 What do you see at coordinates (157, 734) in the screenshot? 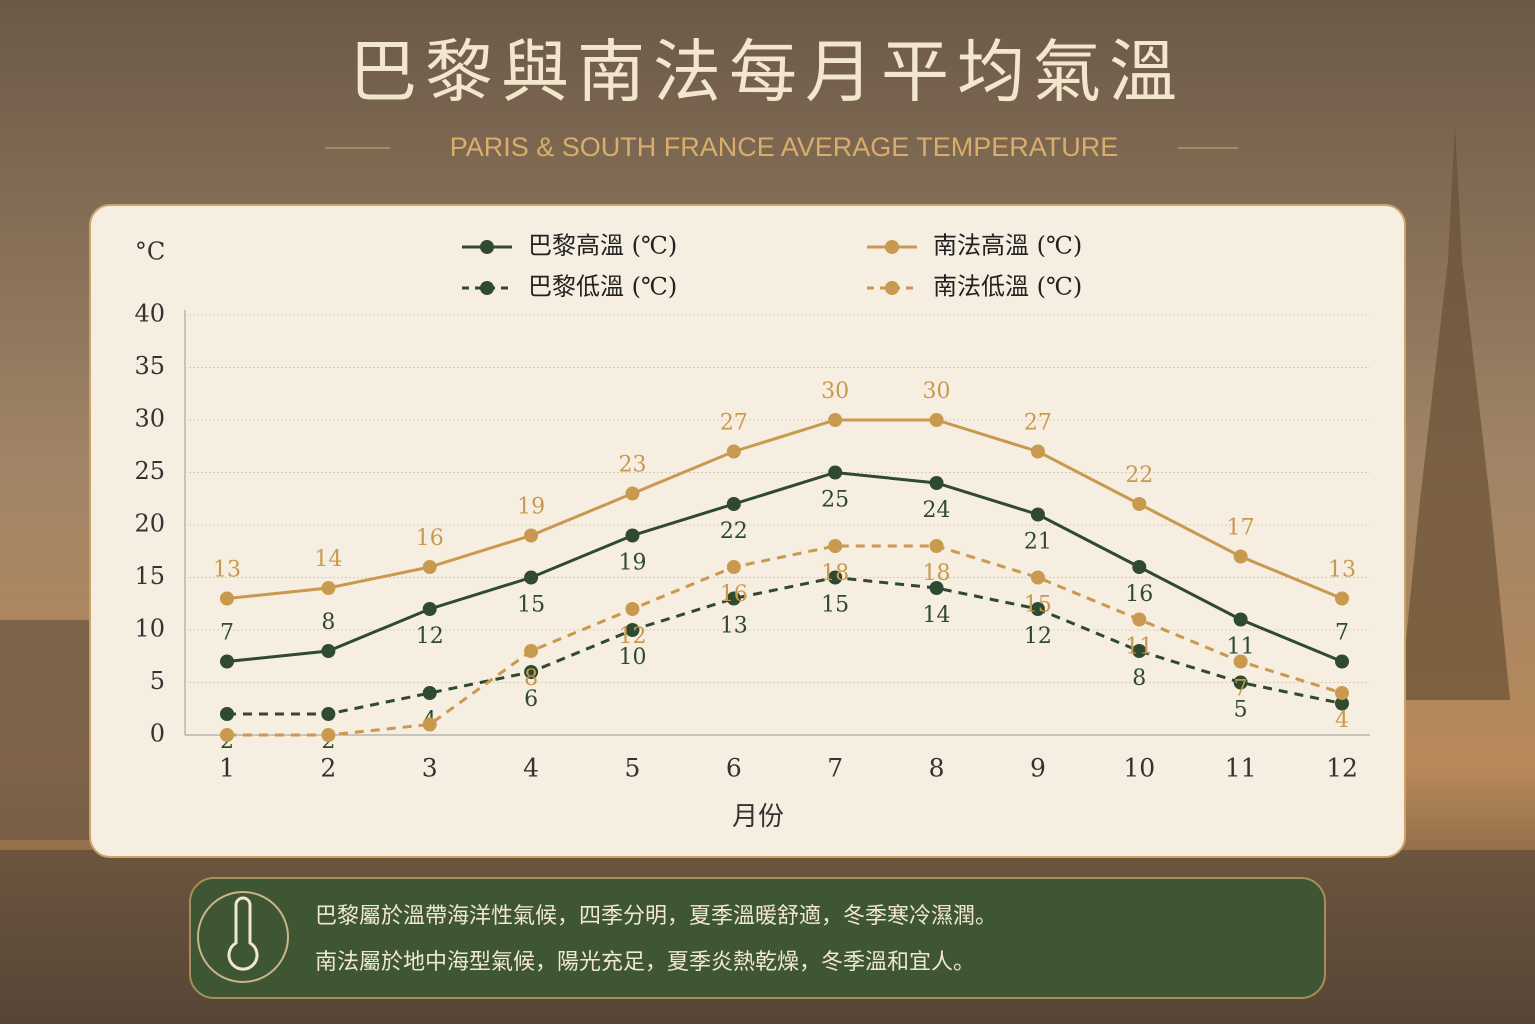
I see `y-tick-label: 0` at bounding box center [157, 734].